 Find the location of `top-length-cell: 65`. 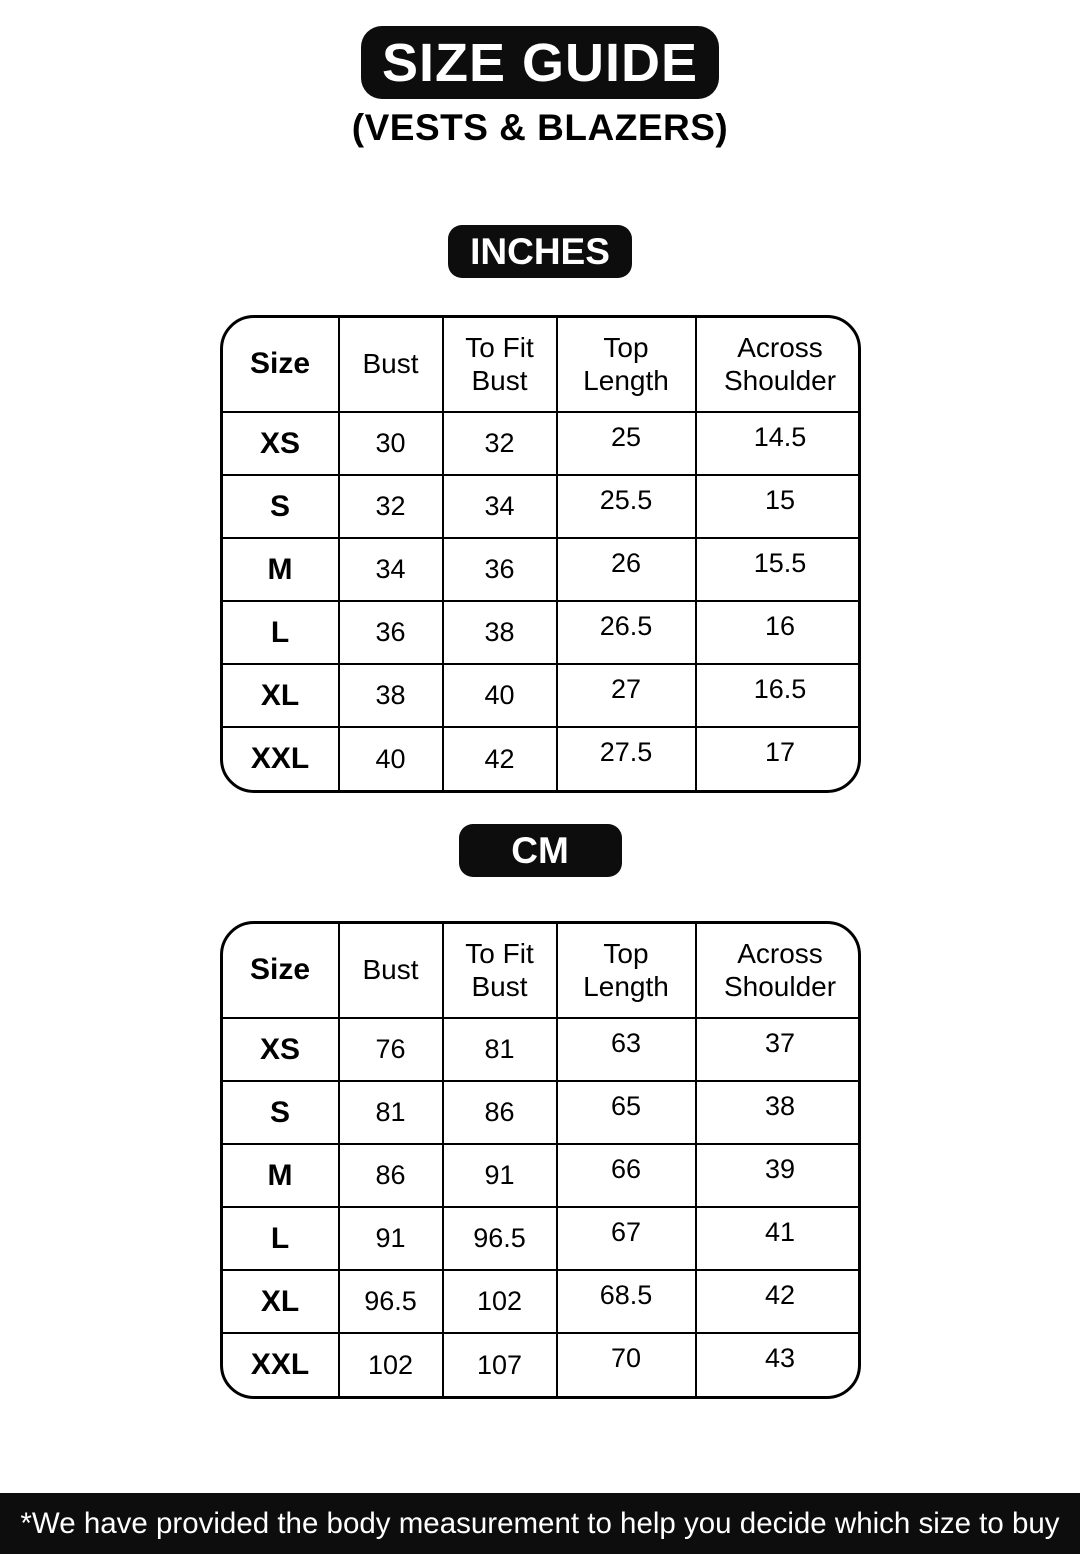

top-length-cell: 65 is located at coordinates (626, 1113).